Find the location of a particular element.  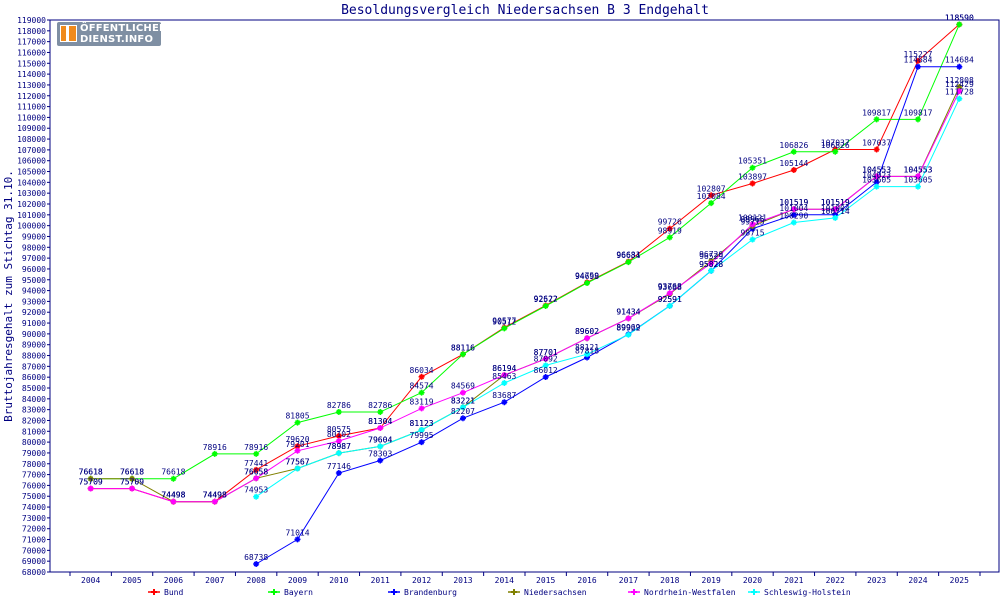

y-tick-label: 84000 is located at coordinates (34, 399).